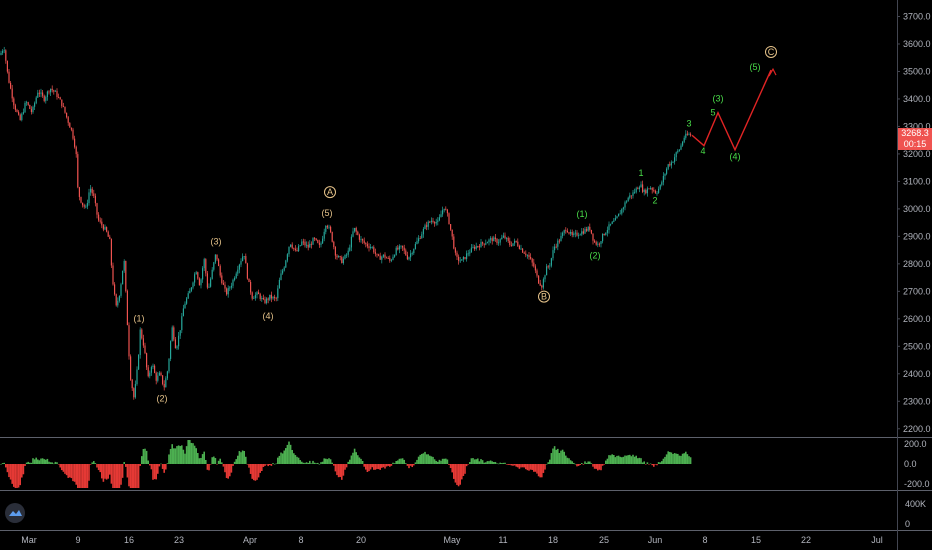 The width and height of the screenshot is (932, 550). What do you see at coordinates (595, 255) in the screenshot?
I see `wave-label: (2)` at bounding box center [595, 255].